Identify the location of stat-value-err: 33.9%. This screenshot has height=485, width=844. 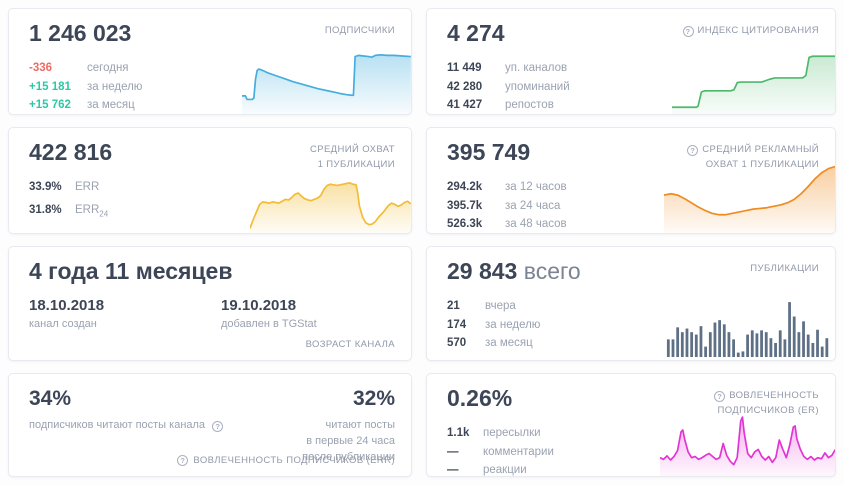
(45, 187).